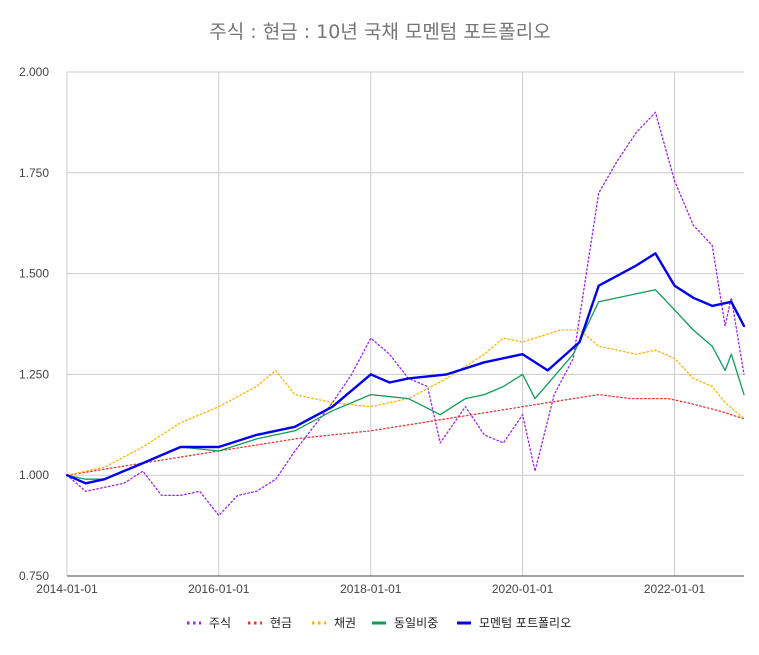 The width and height of the screenshot is (759, 655). I want to click on y-tick-label: 1.000, so click(34, 475).